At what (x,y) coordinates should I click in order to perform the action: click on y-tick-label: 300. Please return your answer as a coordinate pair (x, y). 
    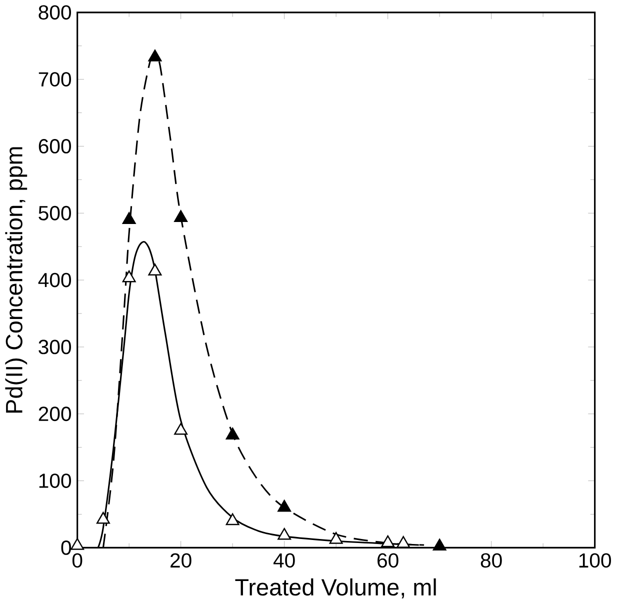
    Looking at the image, I should click on (55, 347).